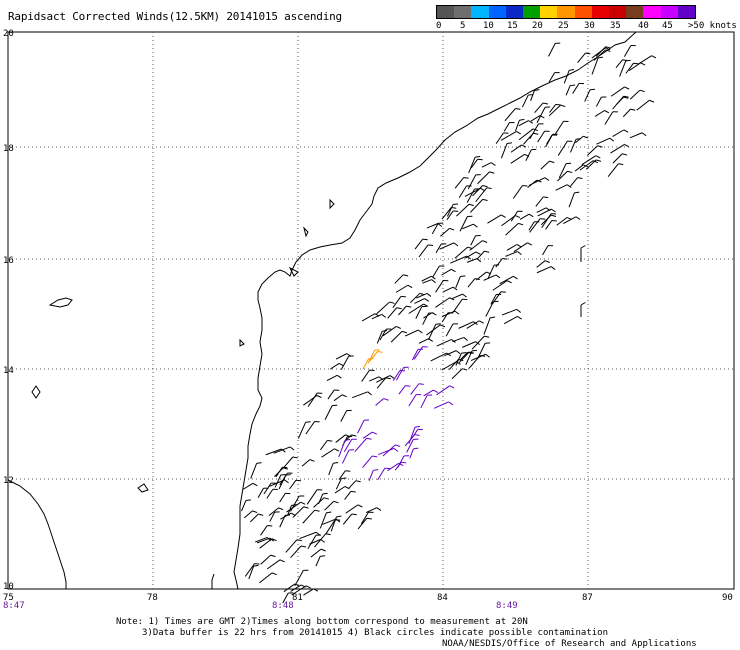 This screenshot has height=650, width=740. What do you see at coordinates (8, 34) in the screenshot?
I see `lat-label-20: 20` at bounding box center [8, 34].